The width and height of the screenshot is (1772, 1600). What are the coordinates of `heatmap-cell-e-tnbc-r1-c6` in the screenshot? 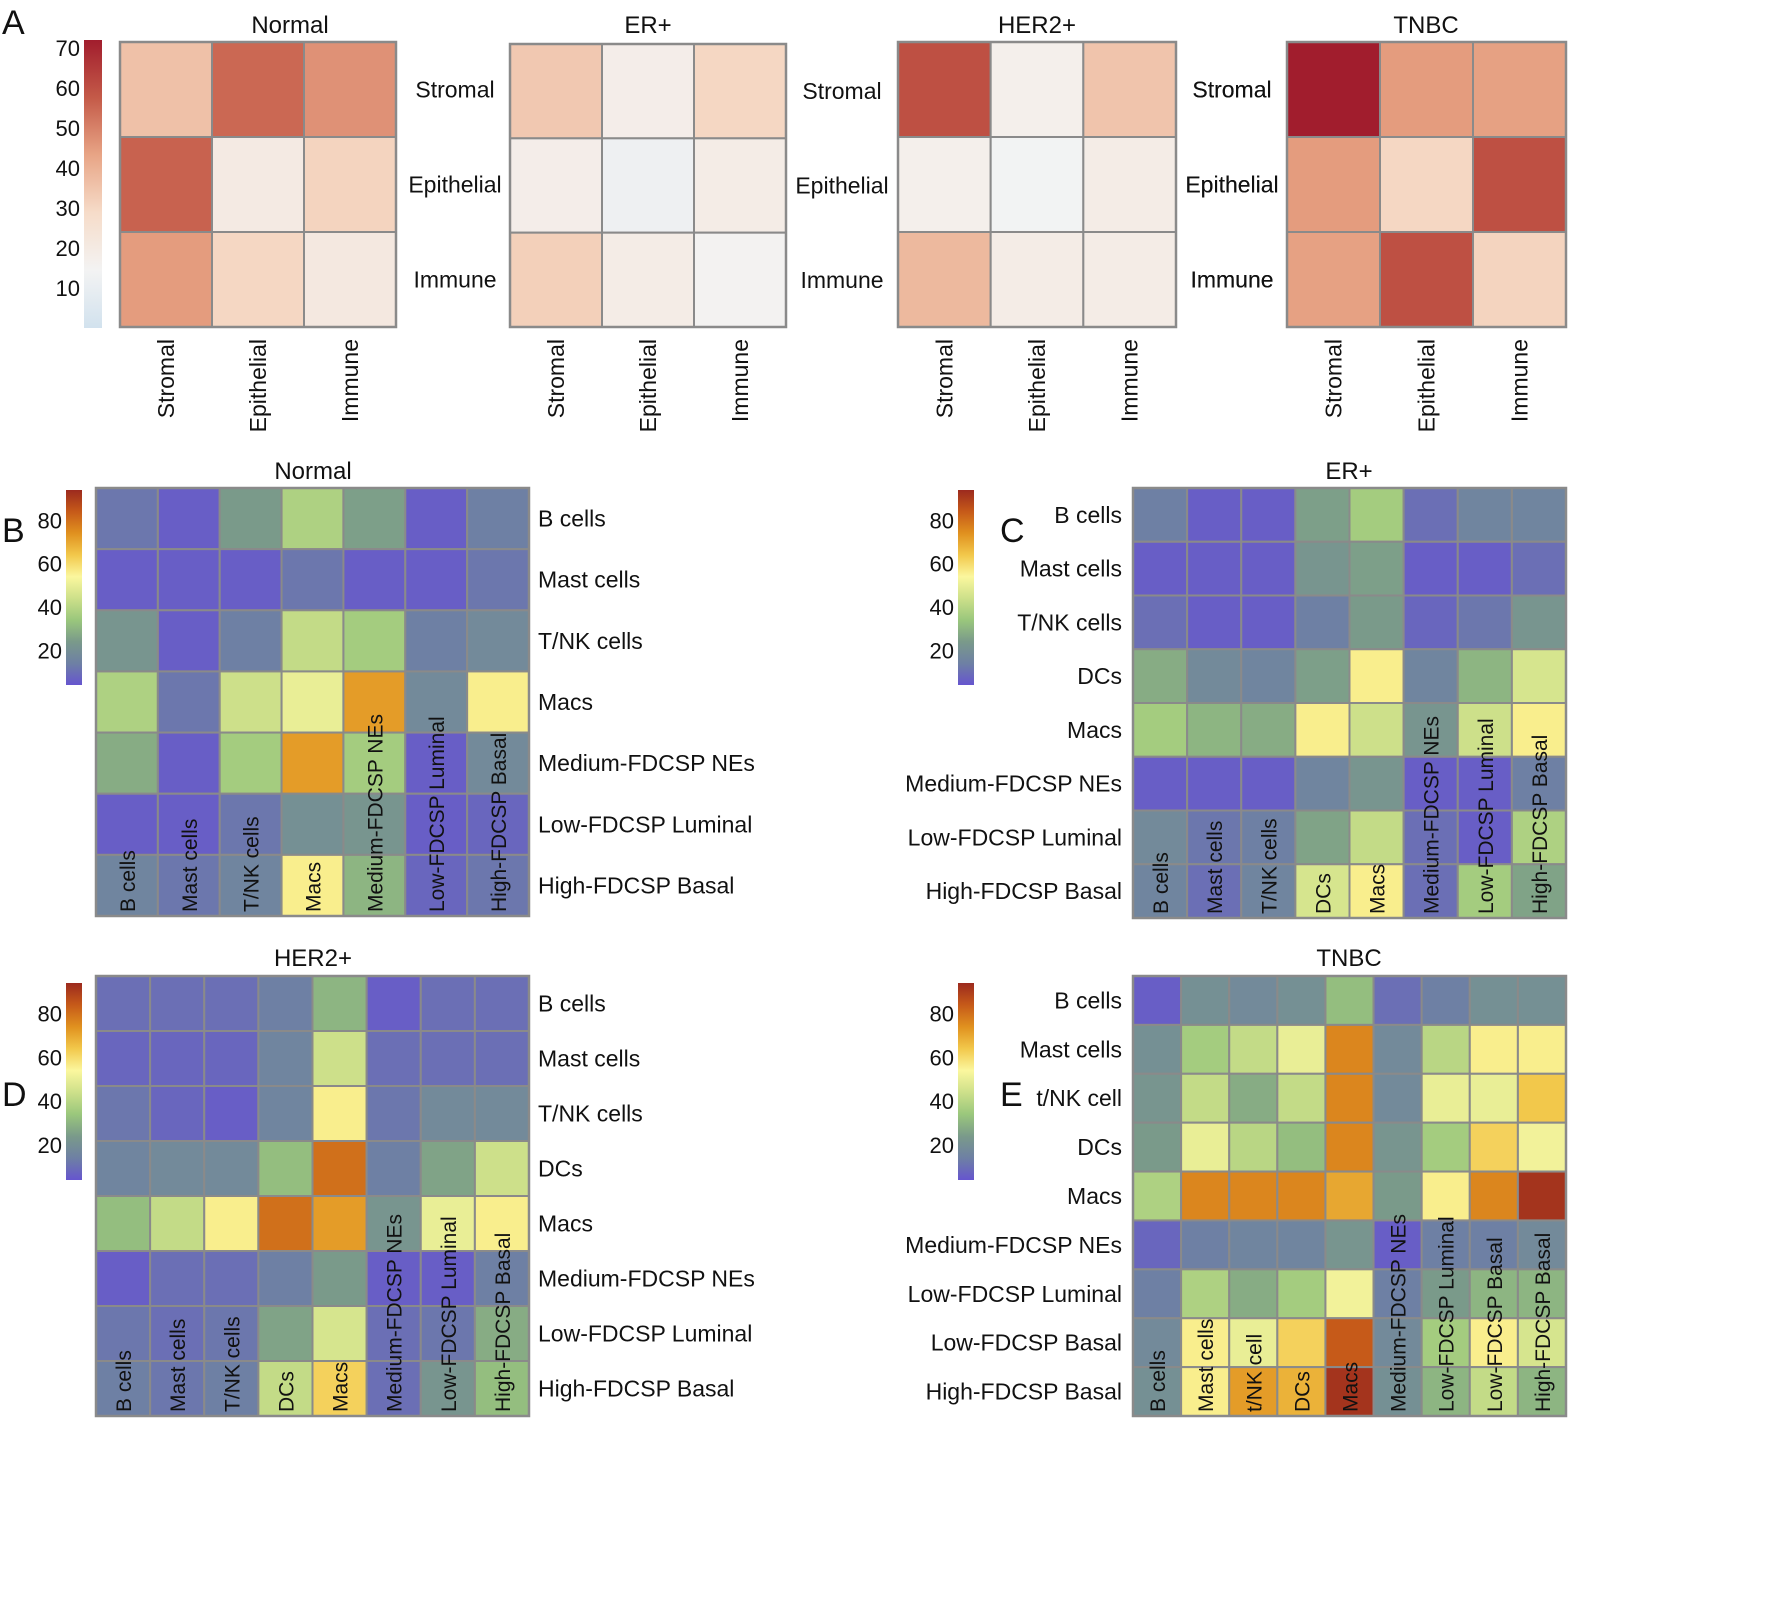 It's located at (1445, 1049).